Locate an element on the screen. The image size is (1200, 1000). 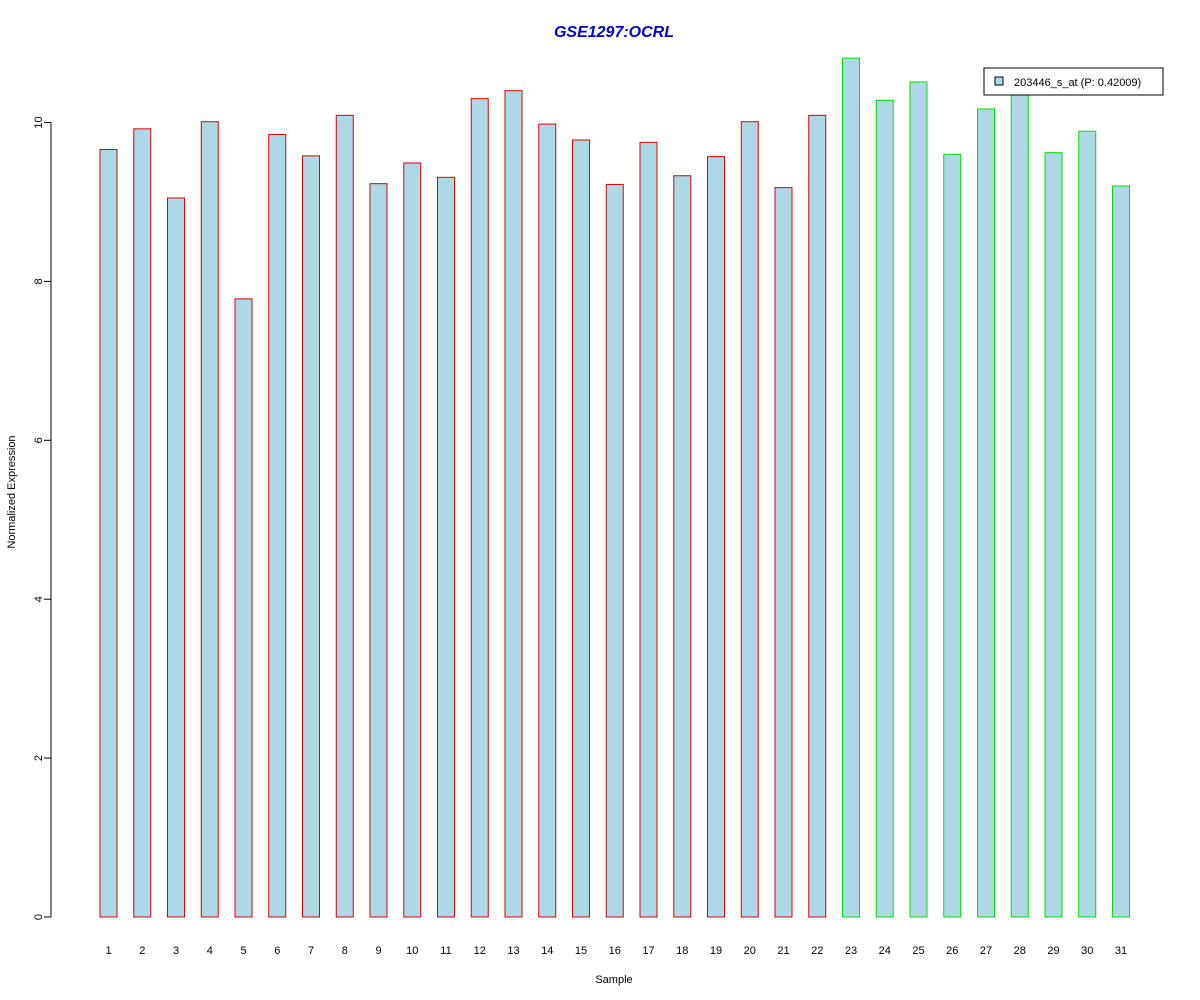
x-tick-label: 21 is located at coordinates (783, 951).